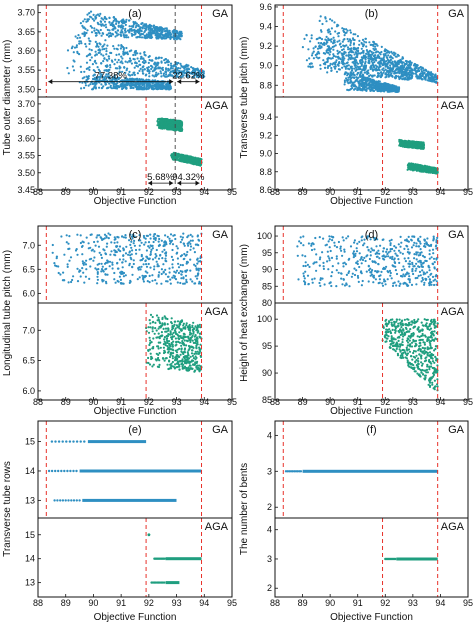  Describe the element at coordinates (188, 177) in the screenshot. I see `annotation-label: 94.32%` at that location.